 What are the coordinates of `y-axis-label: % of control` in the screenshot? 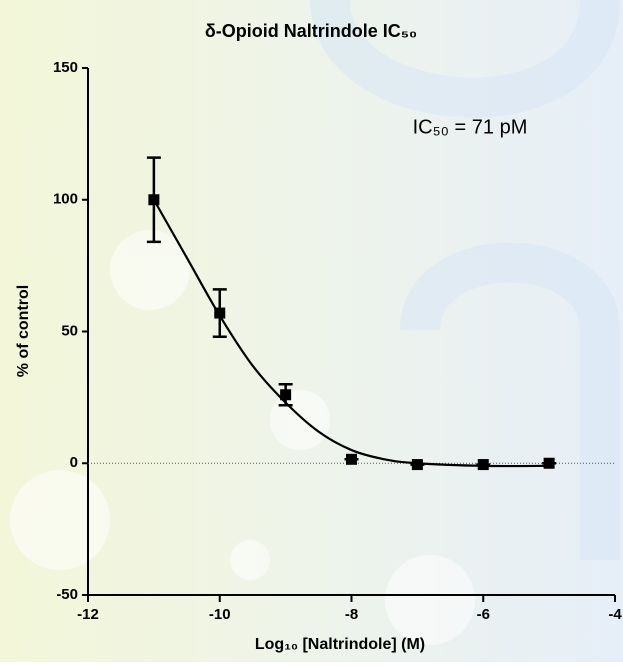 It's located at (23, 331).